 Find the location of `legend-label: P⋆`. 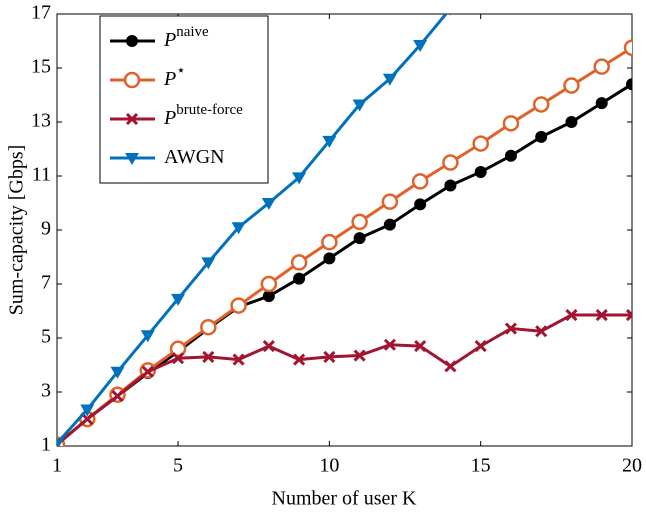

legend-label: P⋆ is located at coordinates (174, 76).